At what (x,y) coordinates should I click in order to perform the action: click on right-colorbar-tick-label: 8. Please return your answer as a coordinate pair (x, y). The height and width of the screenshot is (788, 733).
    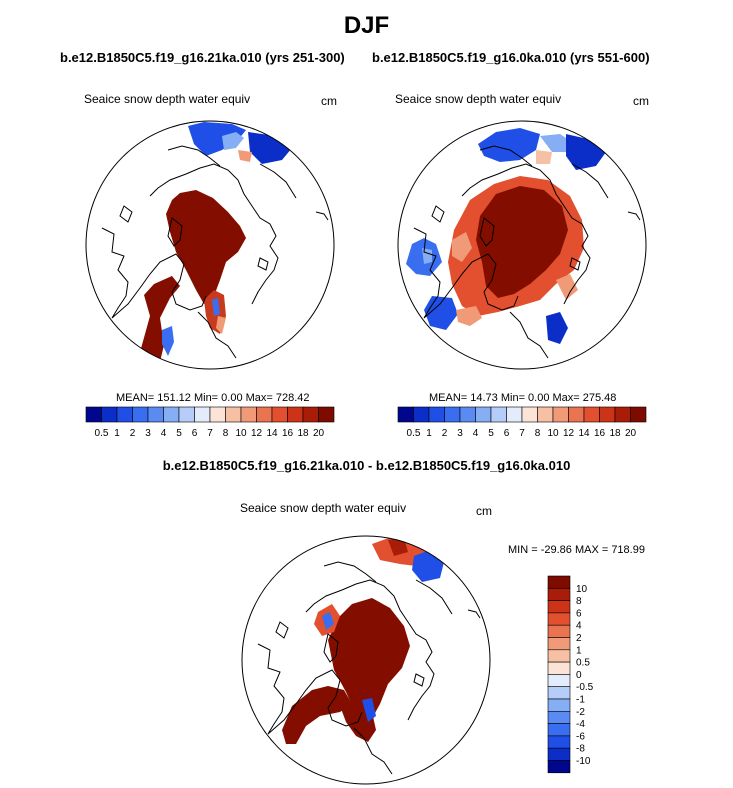
    Looking at the image, I should click on (538, 433).